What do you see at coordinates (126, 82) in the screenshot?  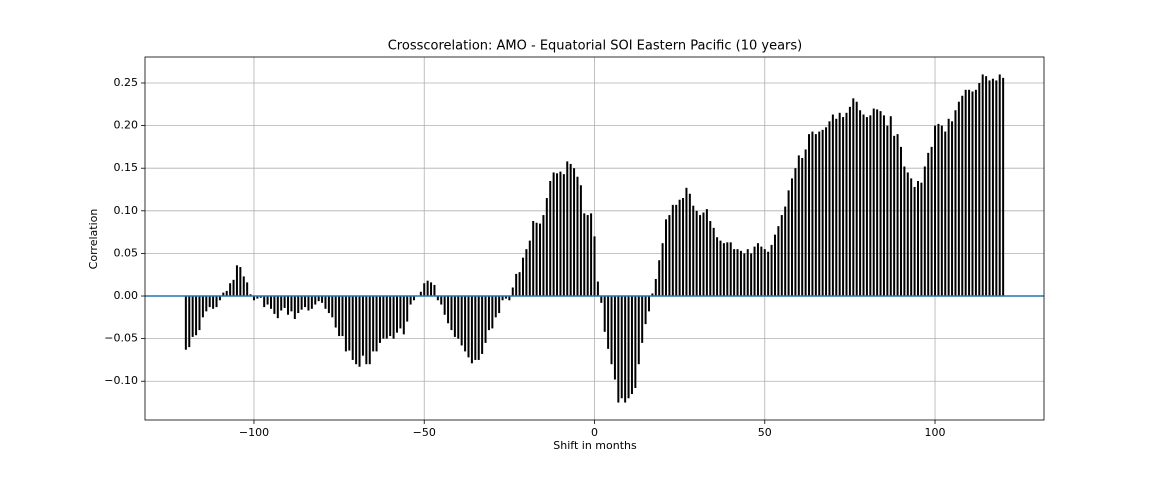 I see `y-tick-label: 0.25` at bounding box center [126, 82].